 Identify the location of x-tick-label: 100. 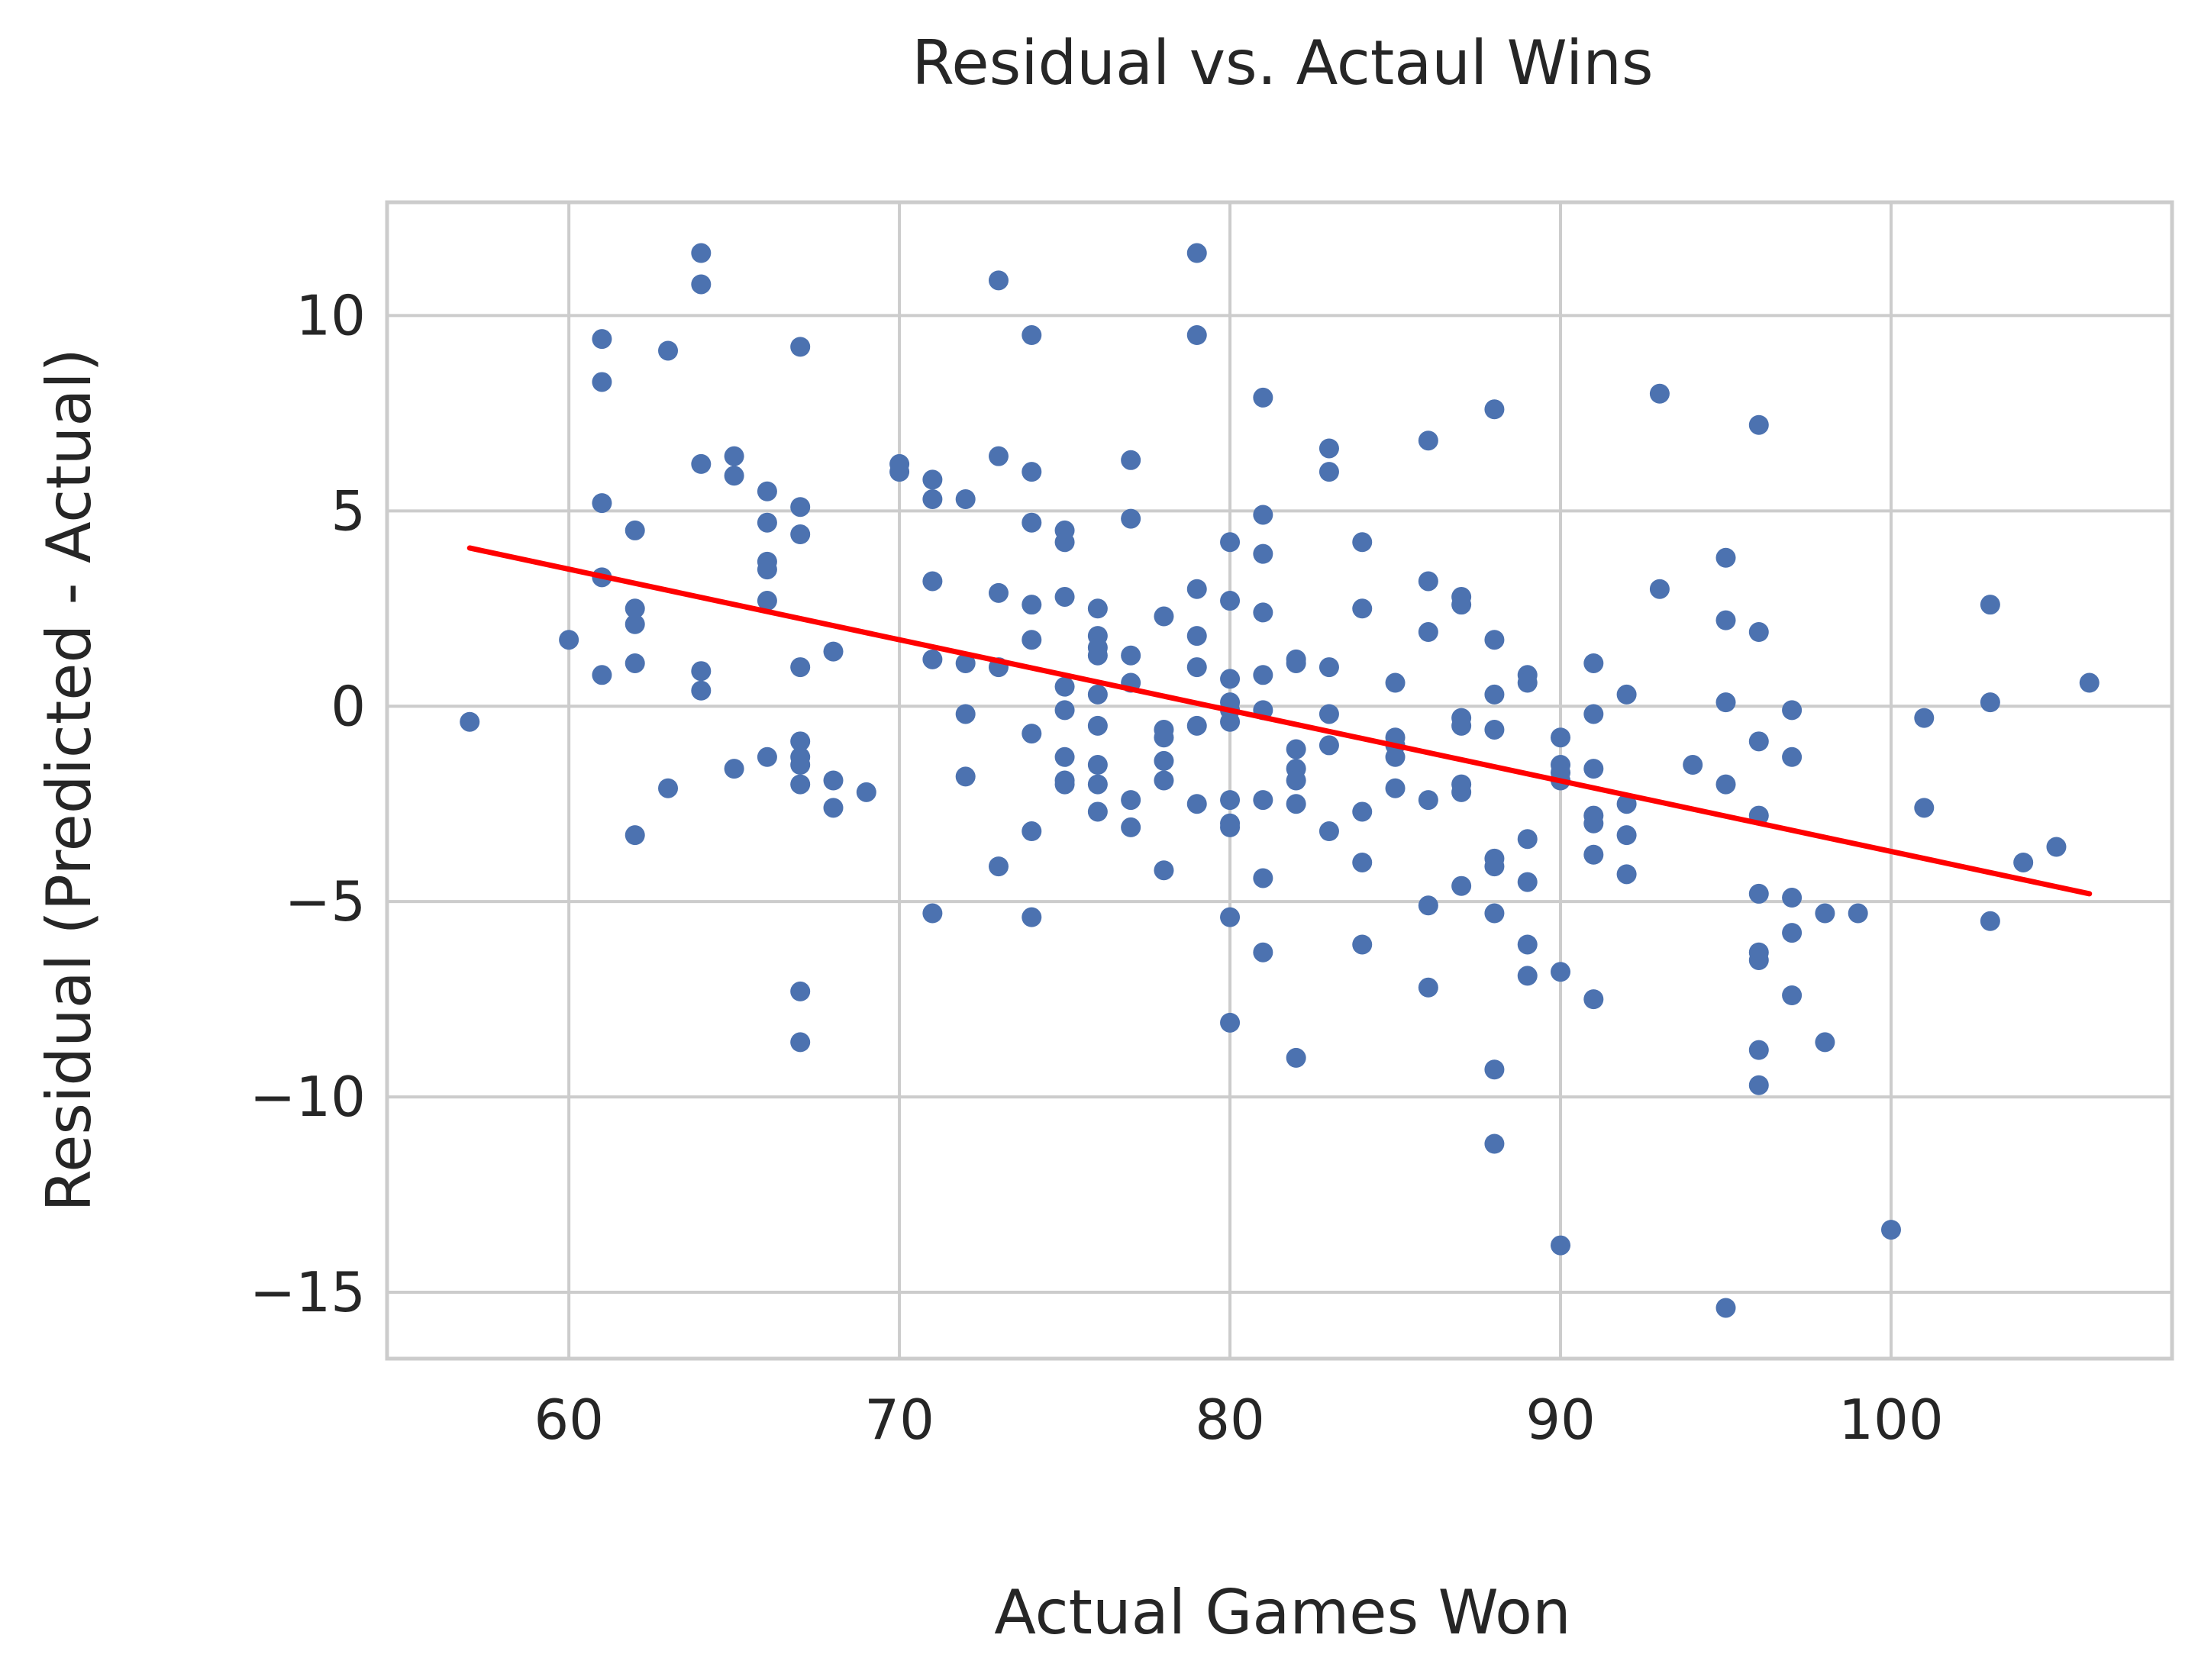
(1890, 1420).